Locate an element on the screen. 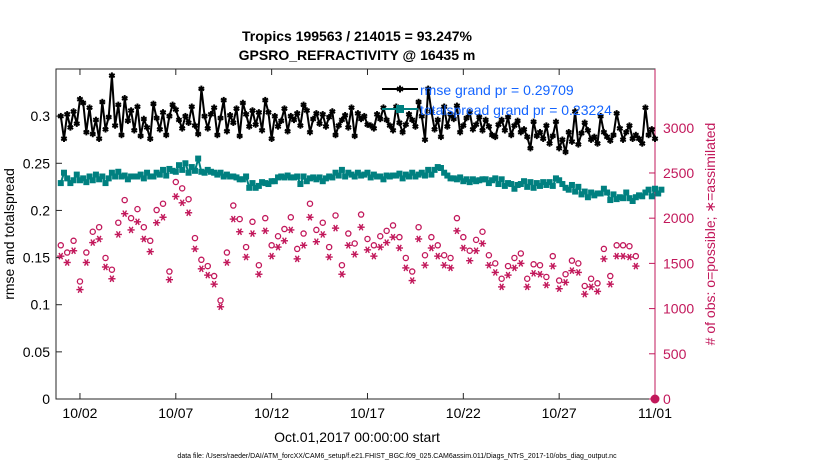 This screenshot has height=470, width=830. y-tick-label: 0.15 is located at coordinates (36, 258).